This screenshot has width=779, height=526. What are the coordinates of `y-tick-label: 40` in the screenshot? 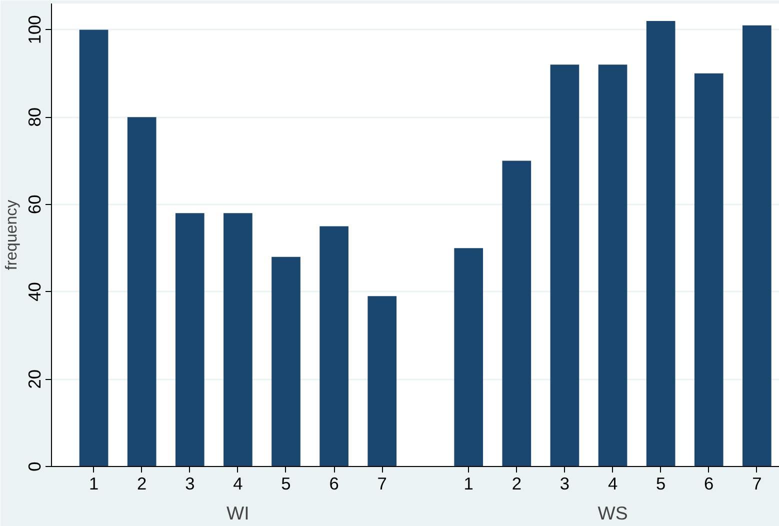 It's located at (34, 292).